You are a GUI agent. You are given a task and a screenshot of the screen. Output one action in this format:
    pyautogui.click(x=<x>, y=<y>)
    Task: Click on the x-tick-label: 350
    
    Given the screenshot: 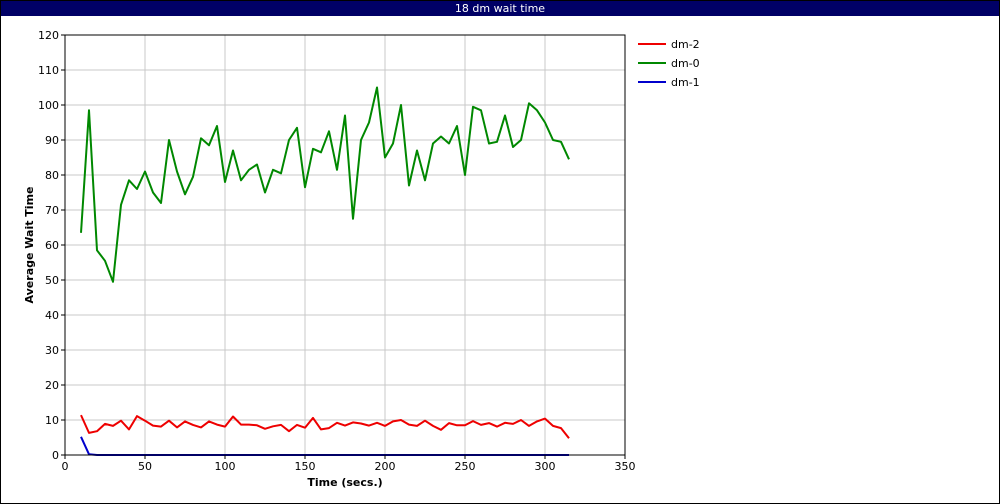 What is the action you would take?
    pyautogui.click(x=625, y=466)
    